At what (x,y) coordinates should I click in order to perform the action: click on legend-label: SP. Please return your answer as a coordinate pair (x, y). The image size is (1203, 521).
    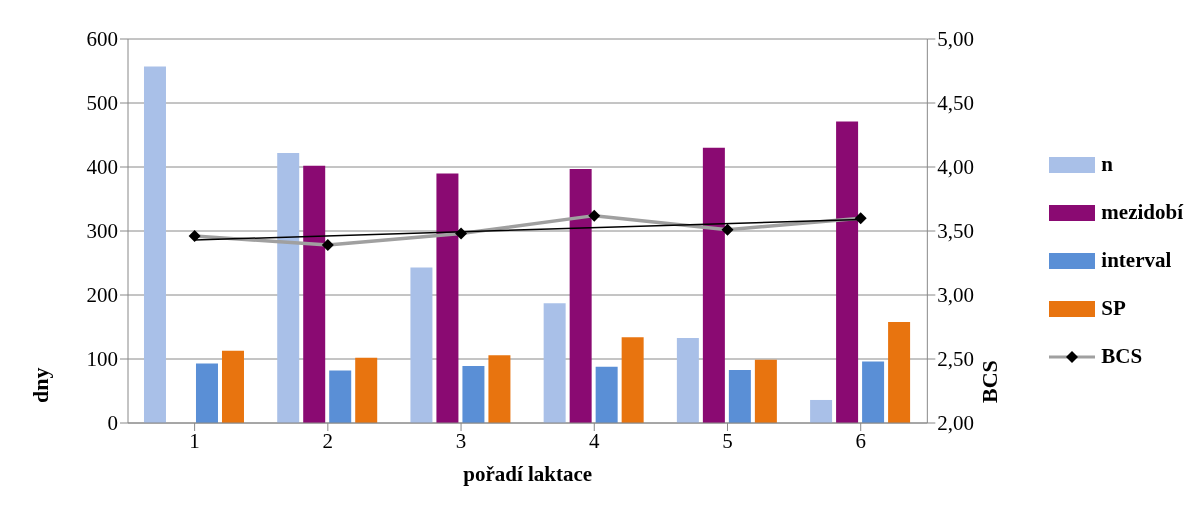
    Looking at the image, I should click on (1113, 308).